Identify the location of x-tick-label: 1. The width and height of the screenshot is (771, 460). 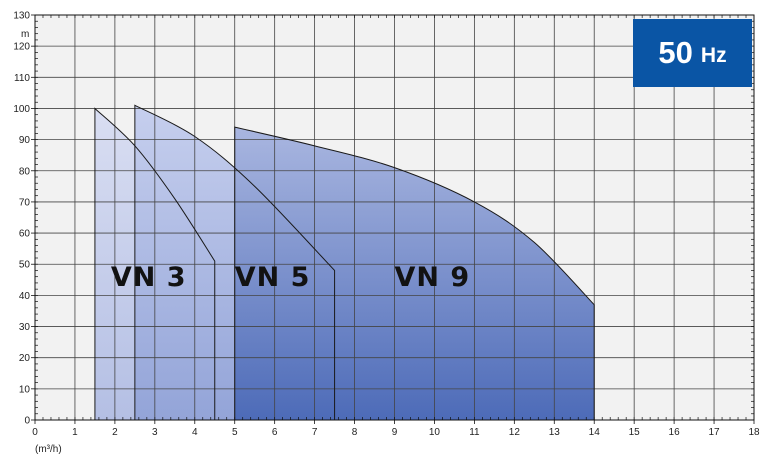
(75, 432).